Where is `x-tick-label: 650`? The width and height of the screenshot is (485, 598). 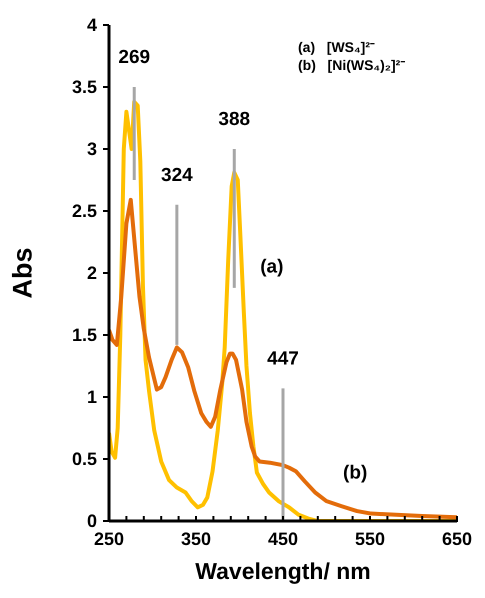
x-tick-label: 650 is located at coordinates (457, 539).